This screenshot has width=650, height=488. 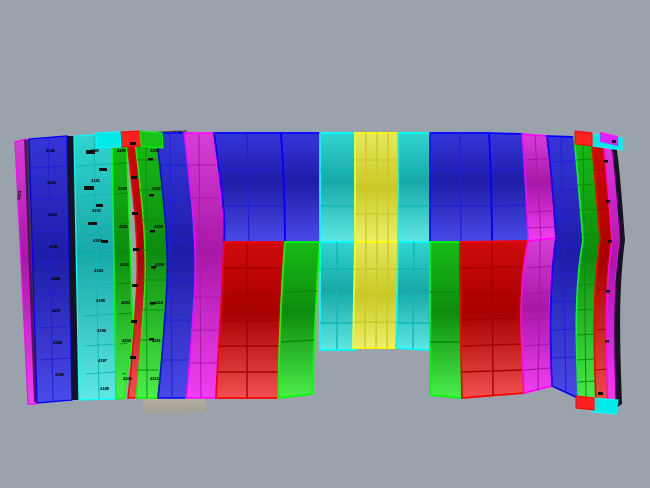 I want to click on web-blue1-mesh, so click(x=251, y=188).